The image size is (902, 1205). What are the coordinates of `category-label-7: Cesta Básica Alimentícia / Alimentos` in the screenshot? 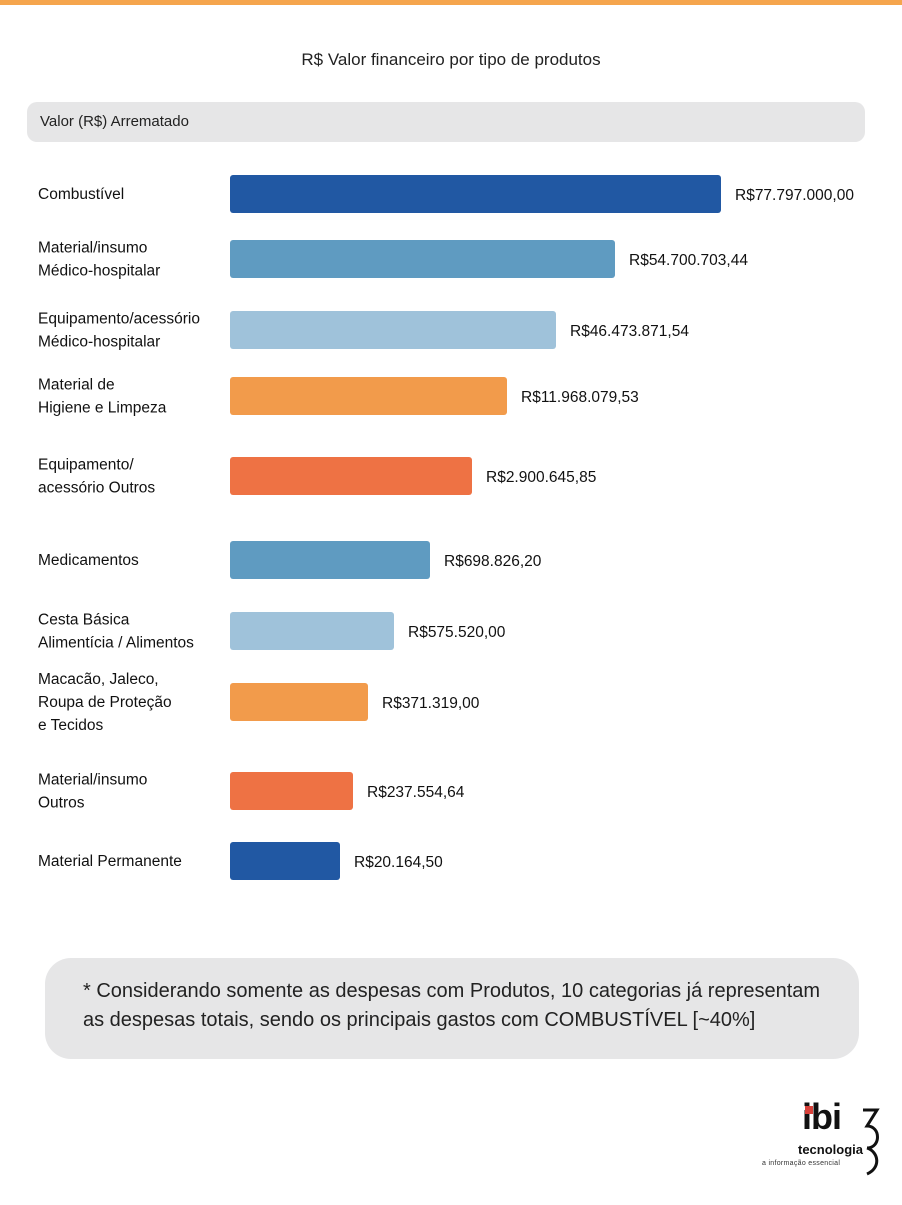 It's located at (116, 632).